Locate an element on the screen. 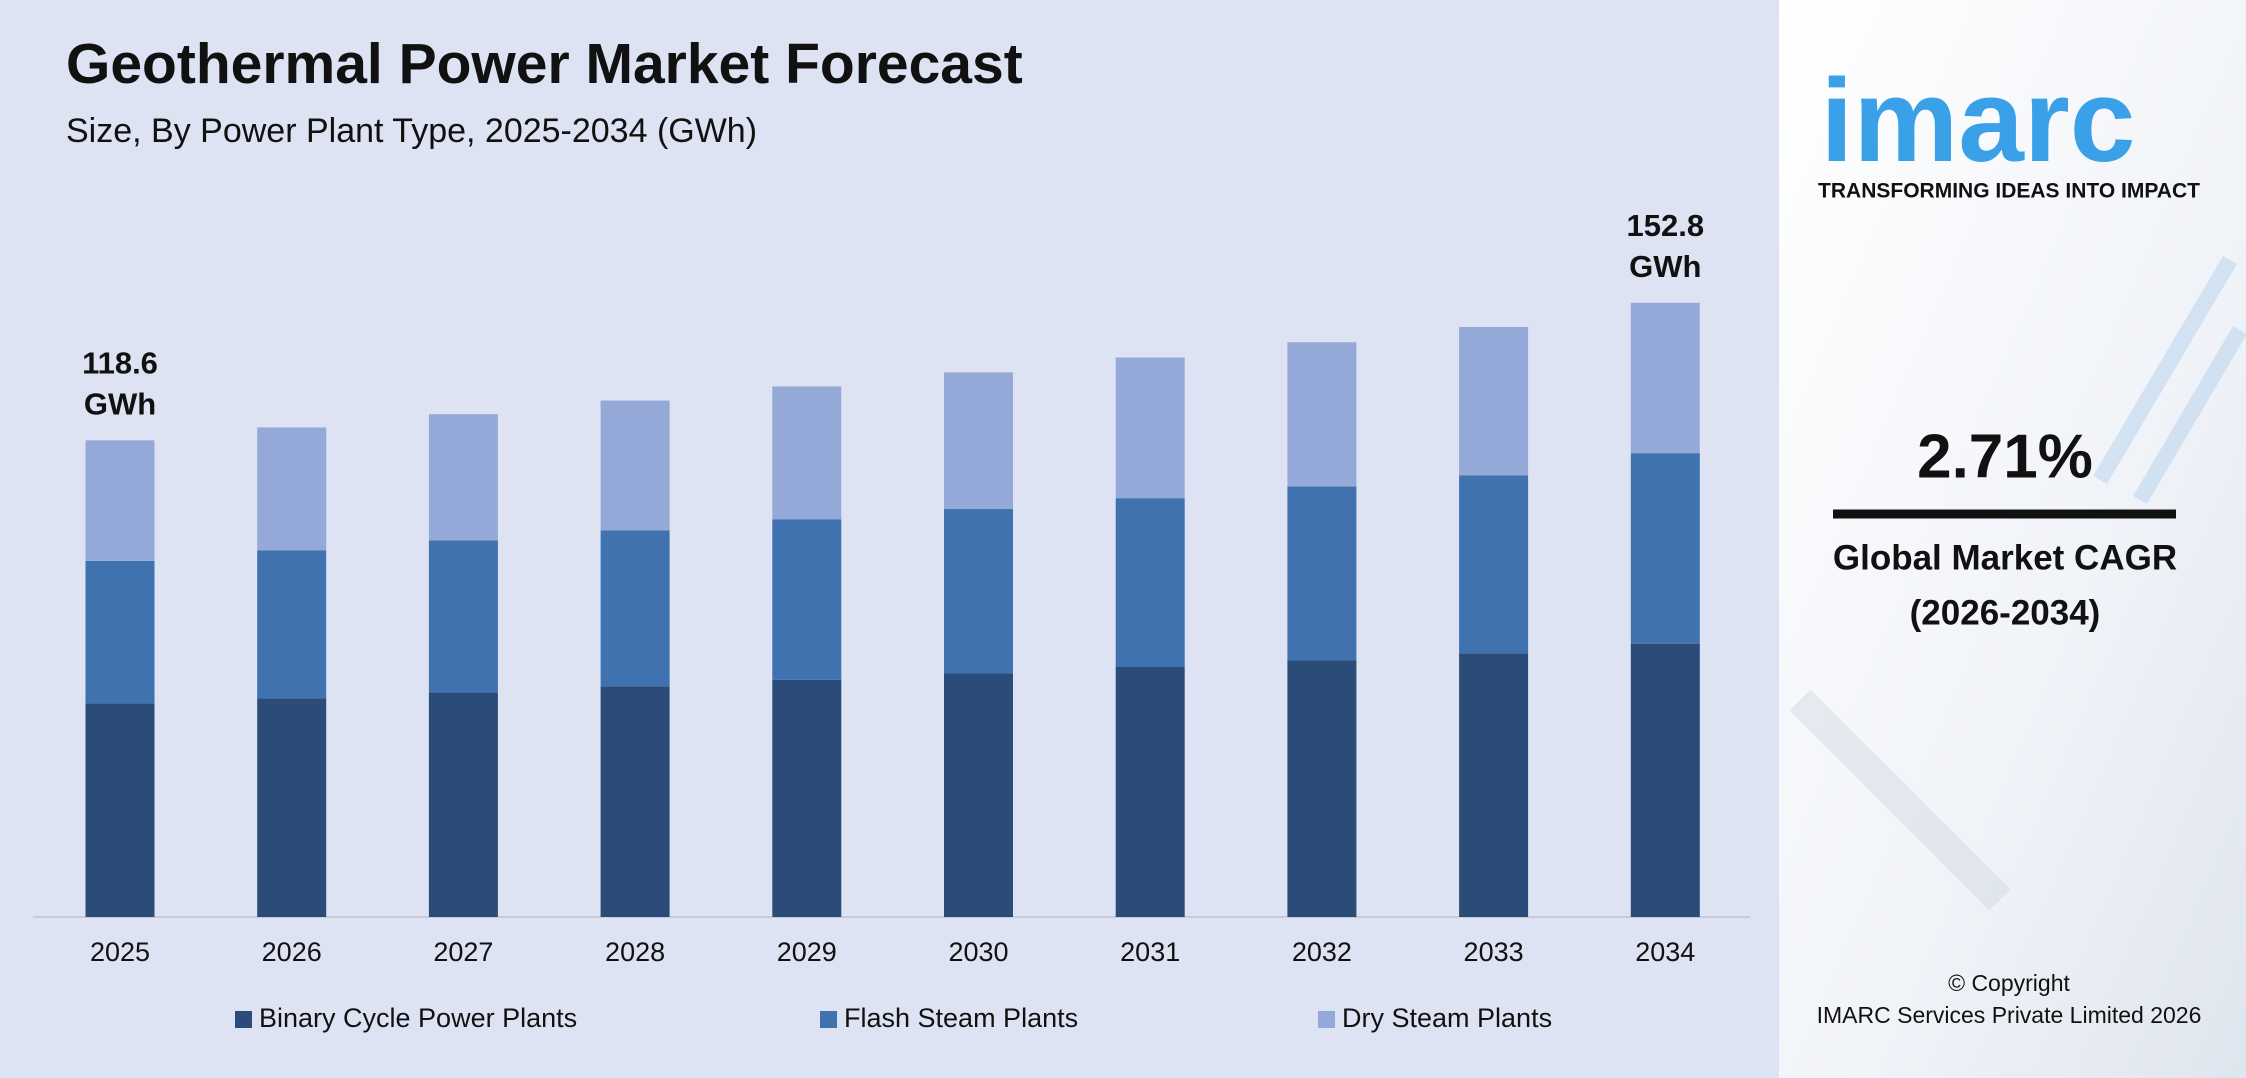 This screenshot has height=1078, width=2246. x-tick-label: 2029 is located at coordinates (807, 952).